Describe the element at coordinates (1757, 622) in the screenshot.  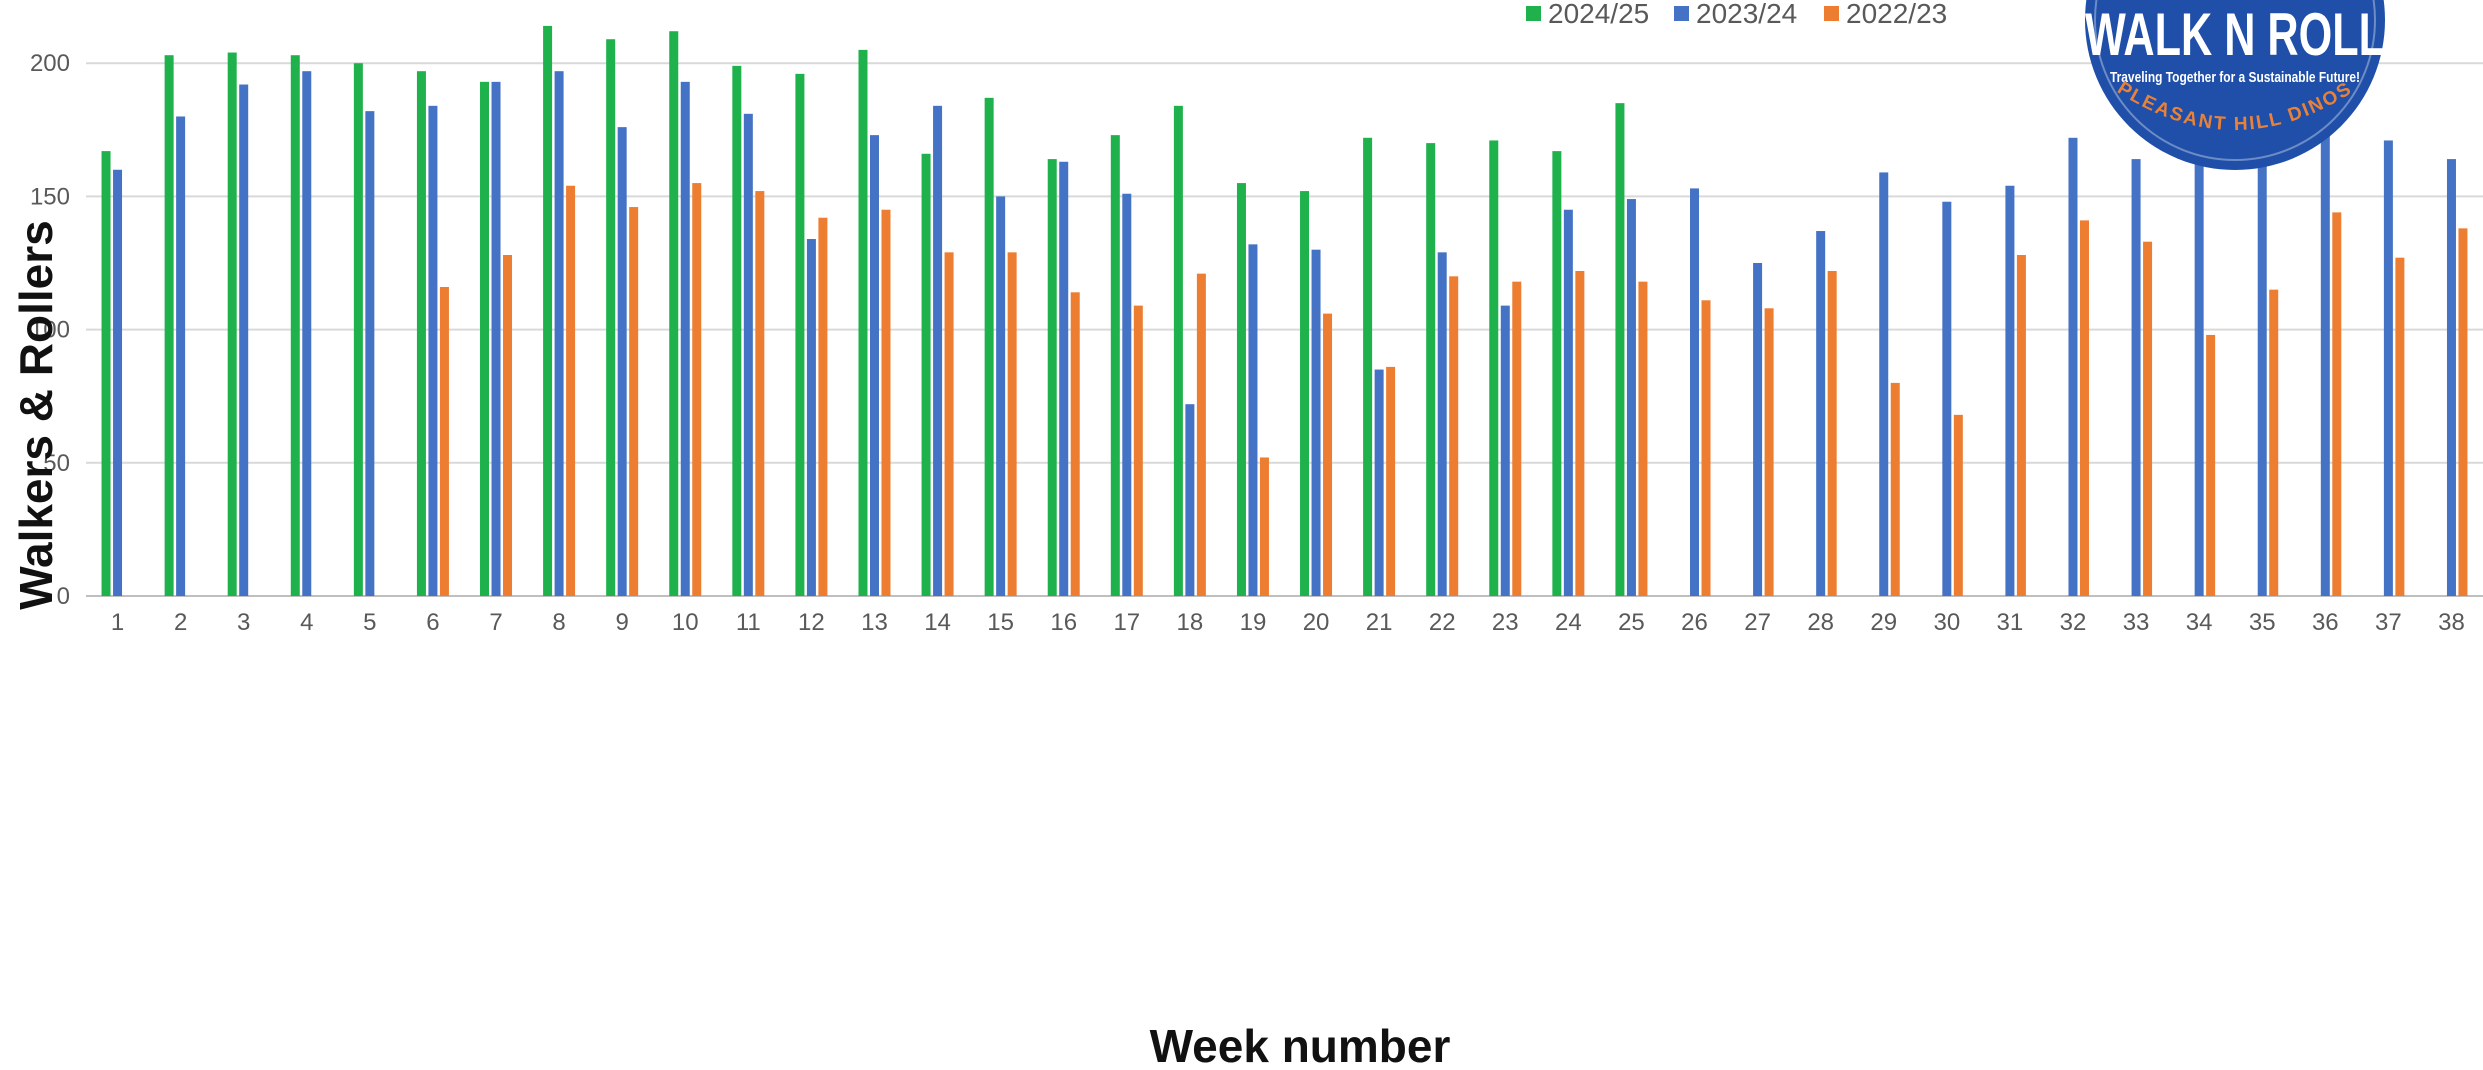
I see `x-tick-label: 27` at that location.